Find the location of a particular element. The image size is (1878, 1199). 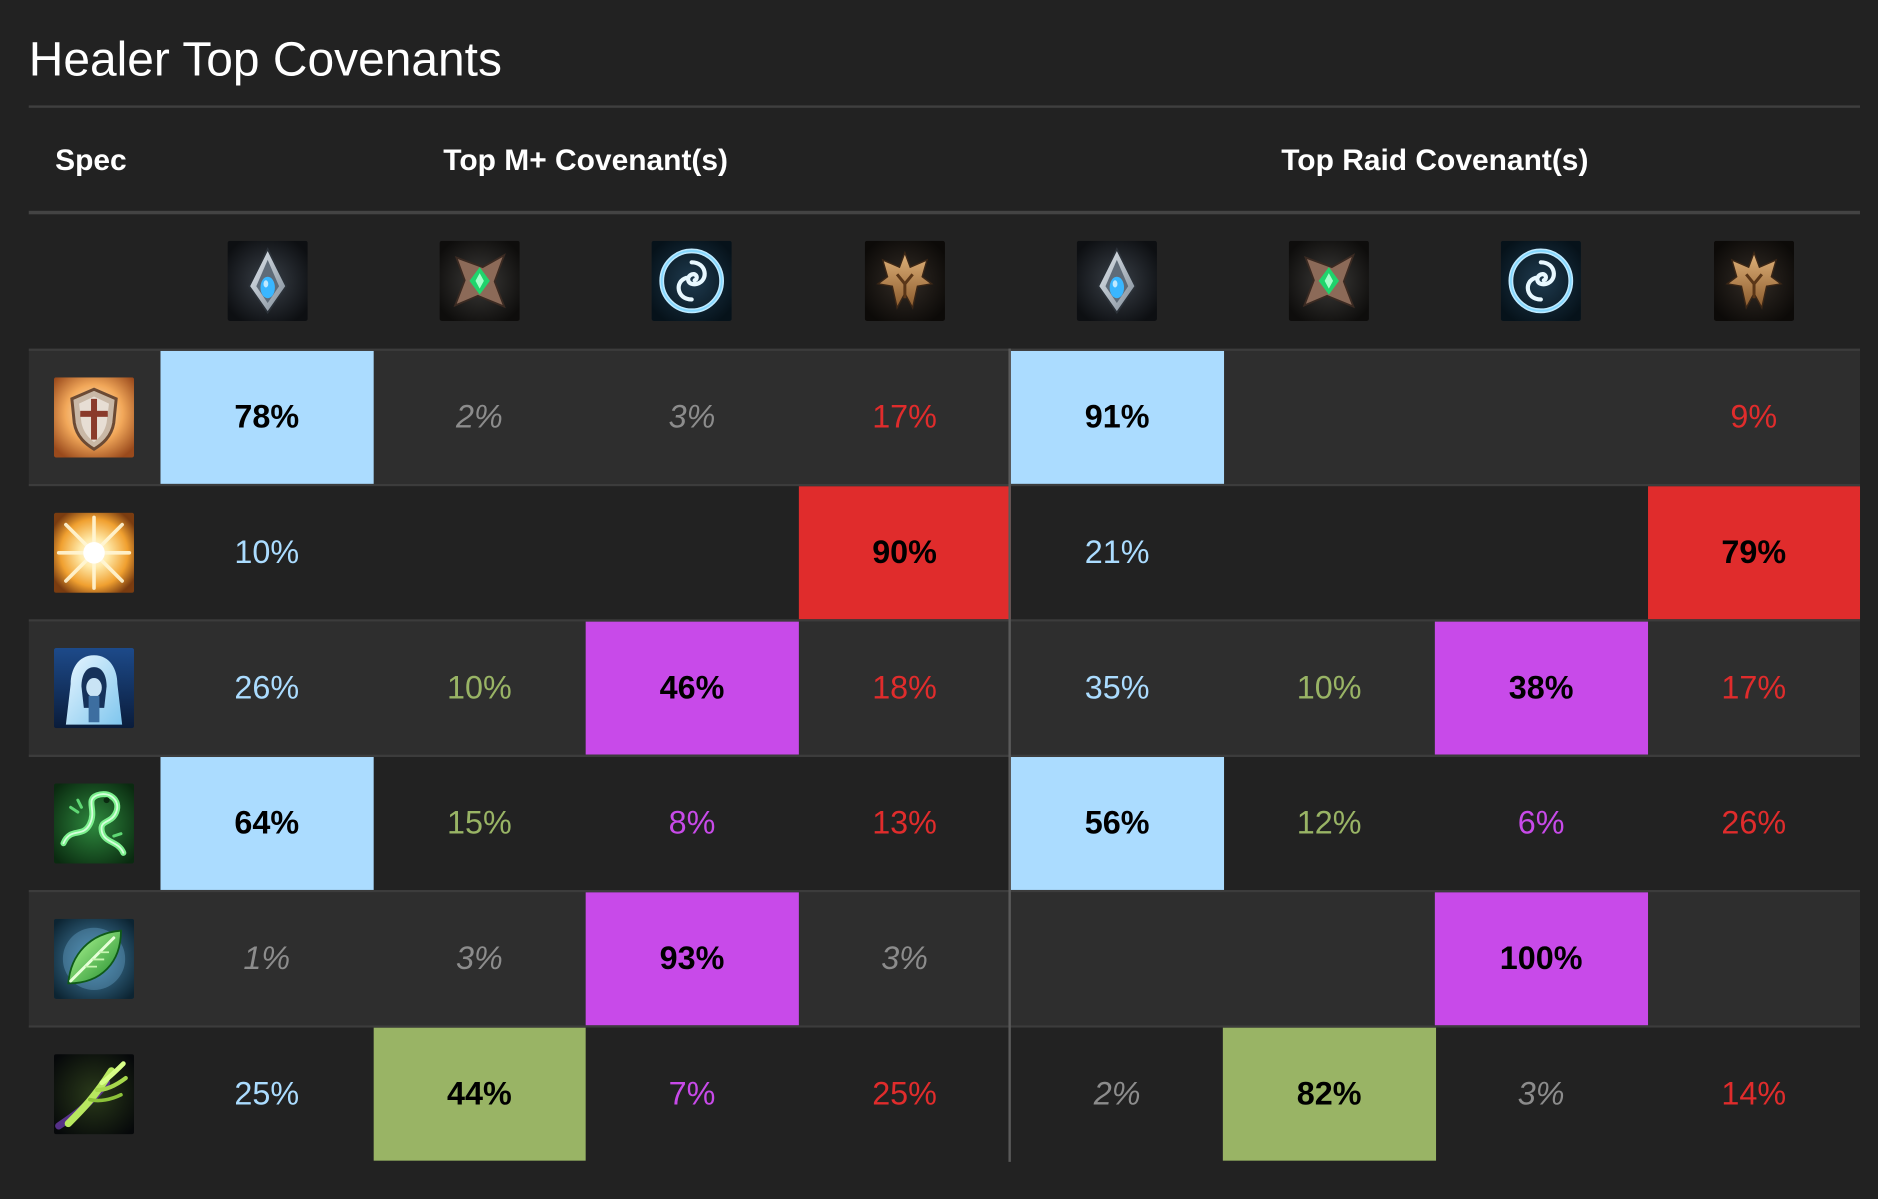

cell-raid-venthyr: 17% is located at coordinates (1754, 687).